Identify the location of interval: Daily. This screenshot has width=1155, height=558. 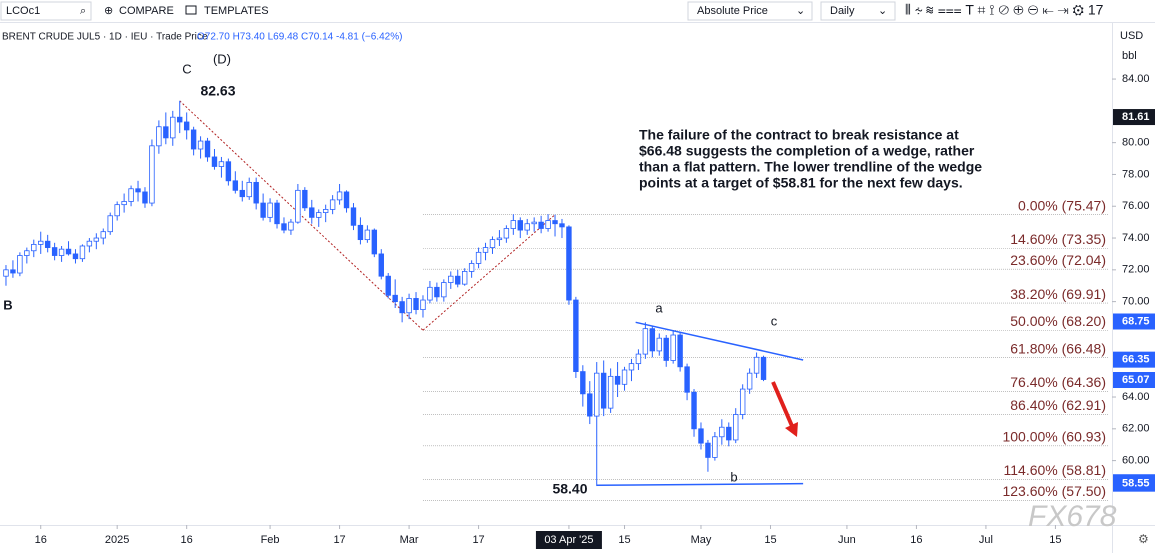
(842, 11).